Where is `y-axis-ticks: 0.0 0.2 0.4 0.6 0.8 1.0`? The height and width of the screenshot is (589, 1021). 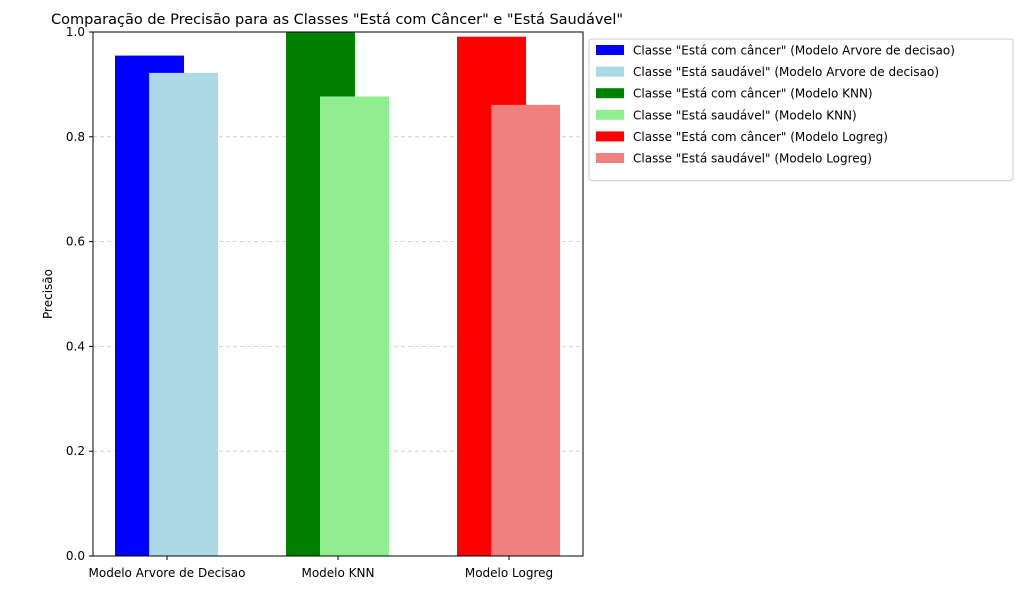 y-axis-ticks: 0.0 0.2 0.4 0.6 0.8 1.0 is located at coordinates (79, 294).